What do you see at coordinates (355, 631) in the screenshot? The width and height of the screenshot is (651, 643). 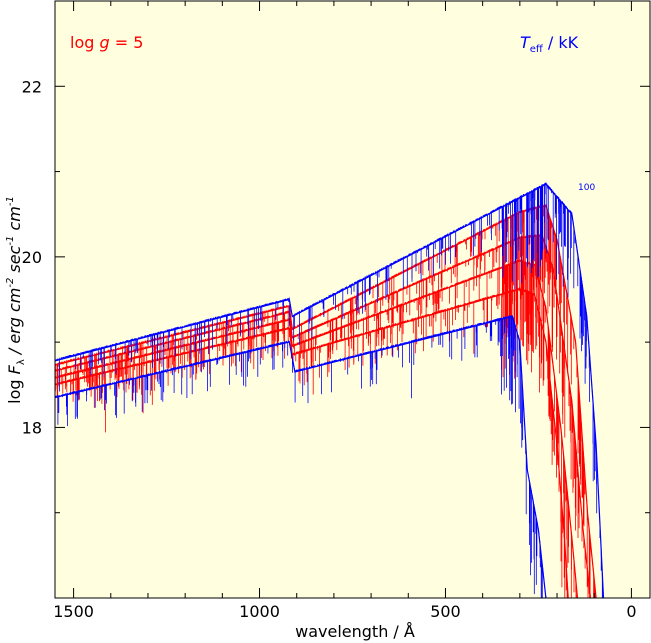 I see `x-axis-label: wavelength / Å` at bounding box center [355, 631].